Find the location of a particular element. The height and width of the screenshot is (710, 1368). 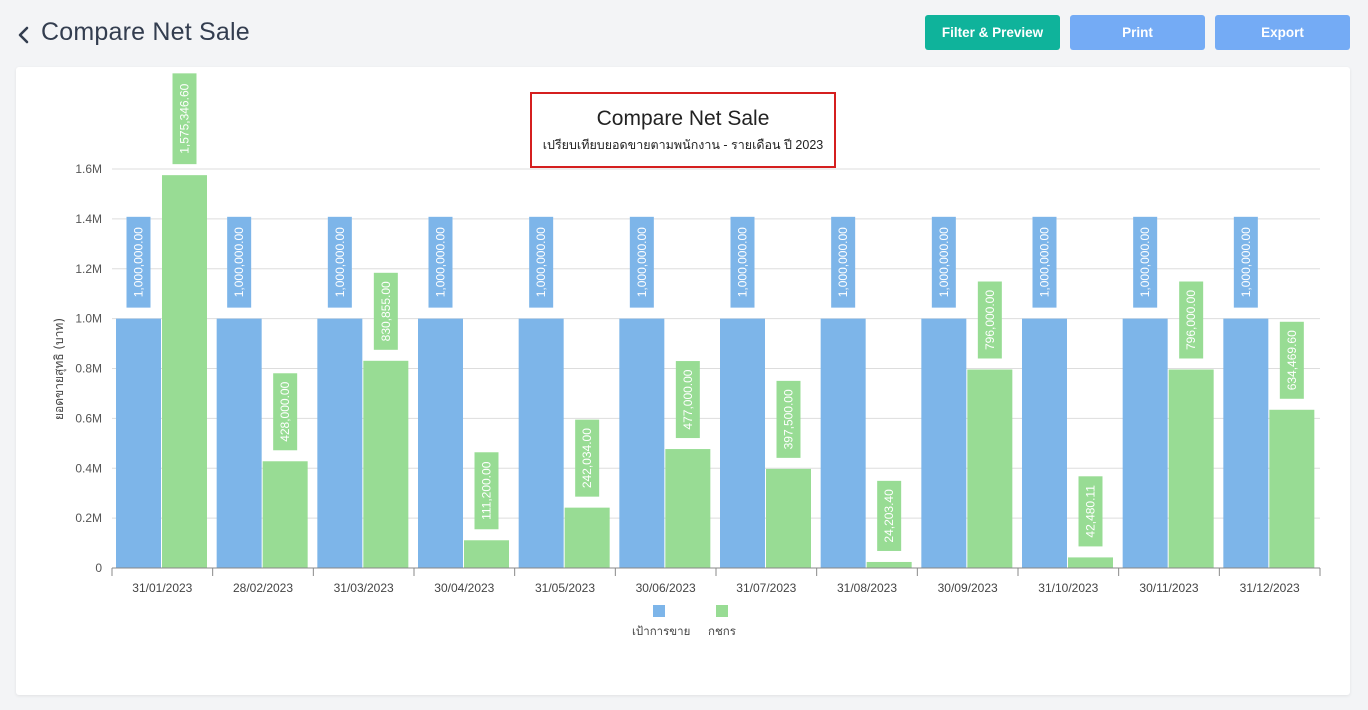

y-tick-label: 1.0M is located at coordinates (88, 319).